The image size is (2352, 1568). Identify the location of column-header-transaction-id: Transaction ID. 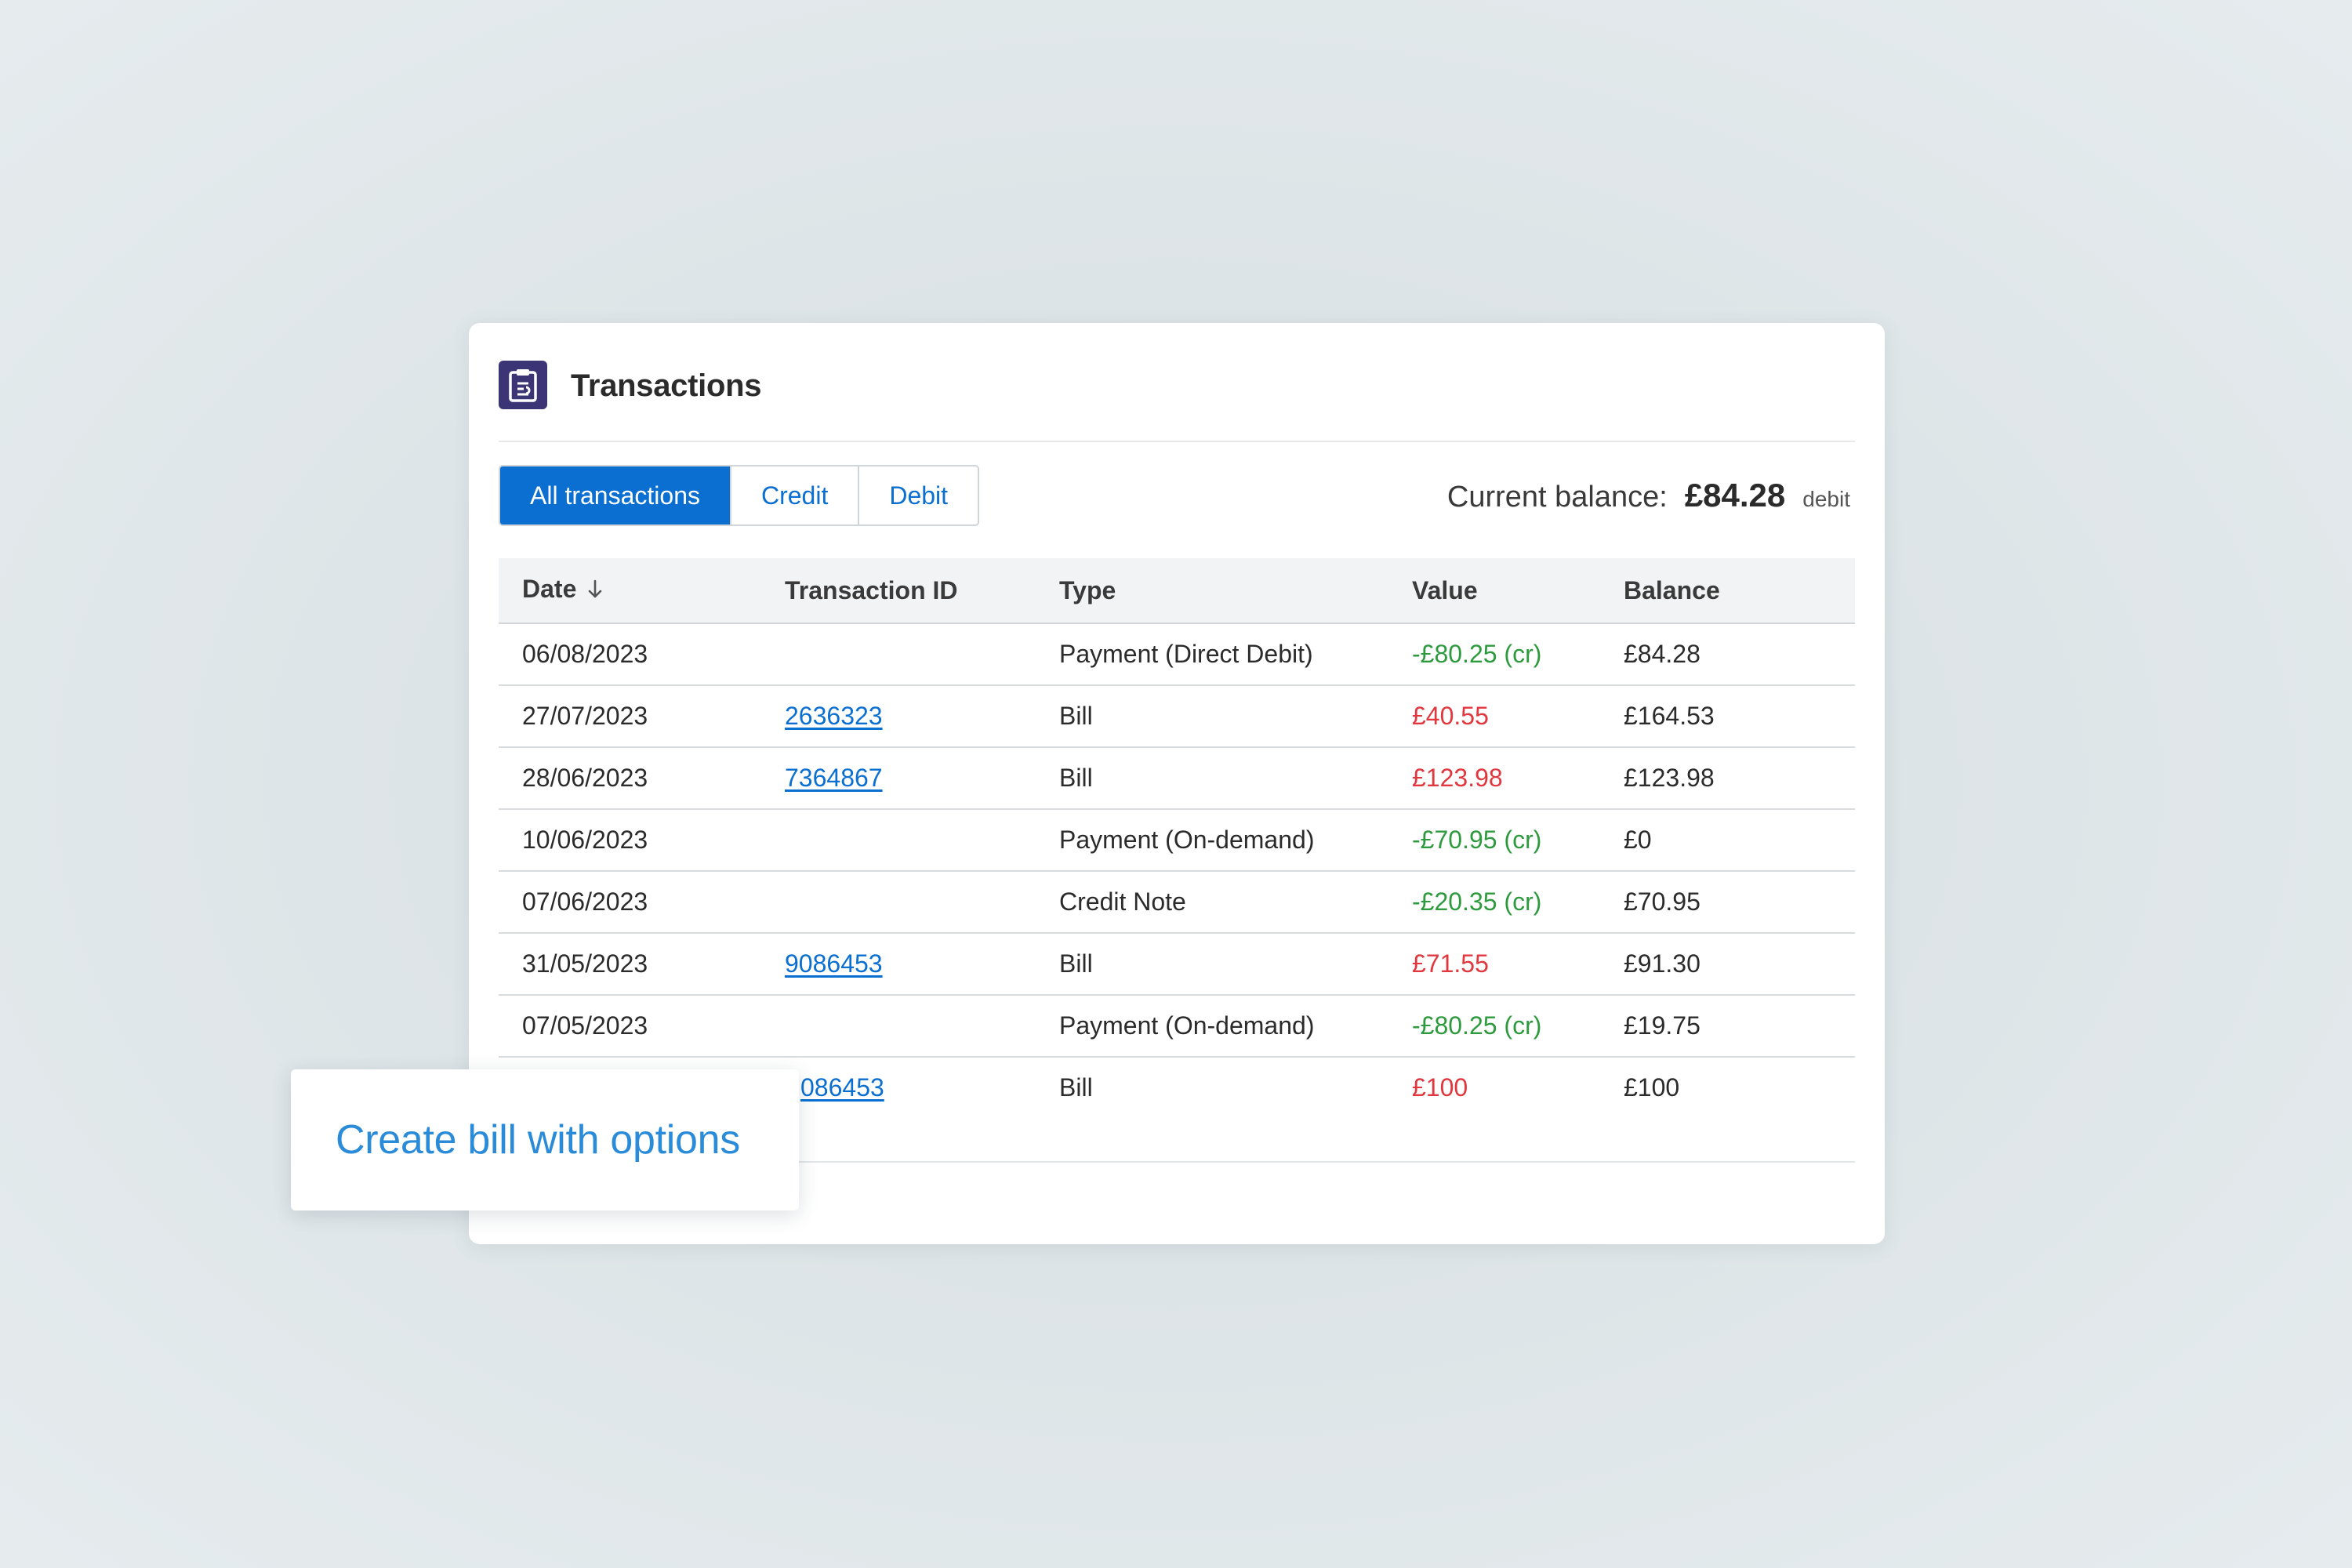
(899, 591).